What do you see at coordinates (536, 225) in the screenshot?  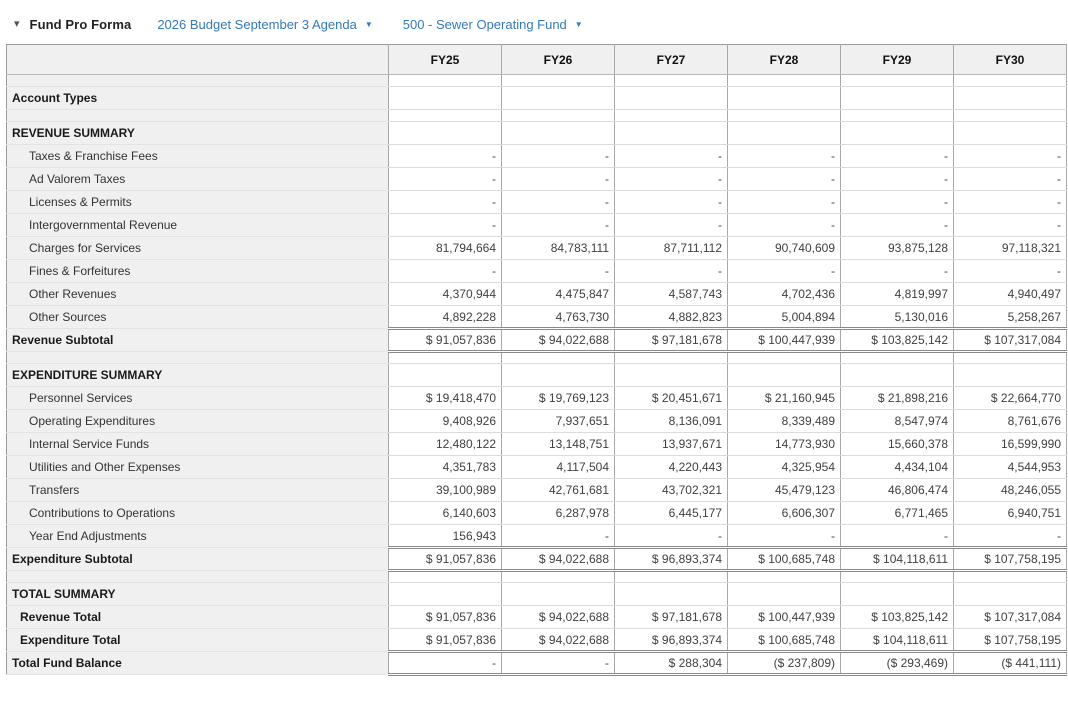 I see `table-row: Intergovernmental Revenue - - - - - -` at bounding box center [536, 225].